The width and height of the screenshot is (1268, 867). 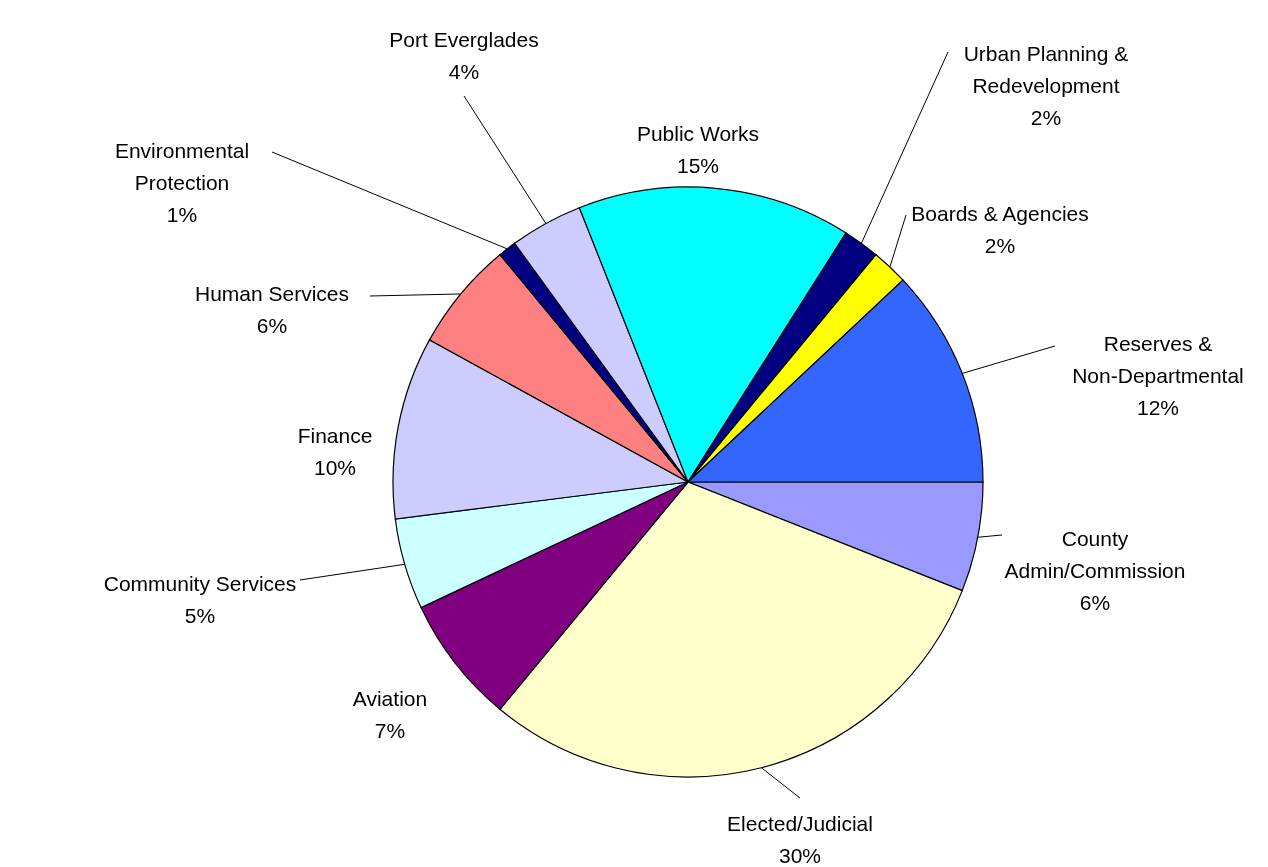 I want to click on data-label: 7%, so click(x=390, y=730).